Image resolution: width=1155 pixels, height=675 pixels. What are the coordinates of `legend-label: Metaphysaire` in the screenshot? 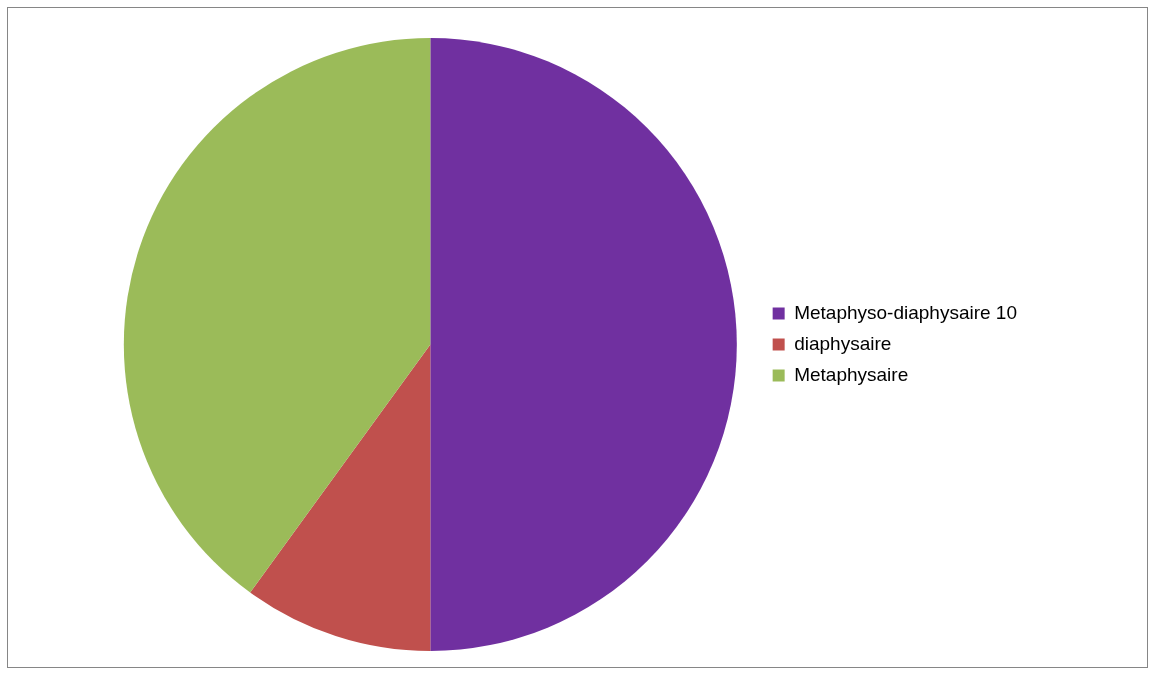 It's located at (851, 374).